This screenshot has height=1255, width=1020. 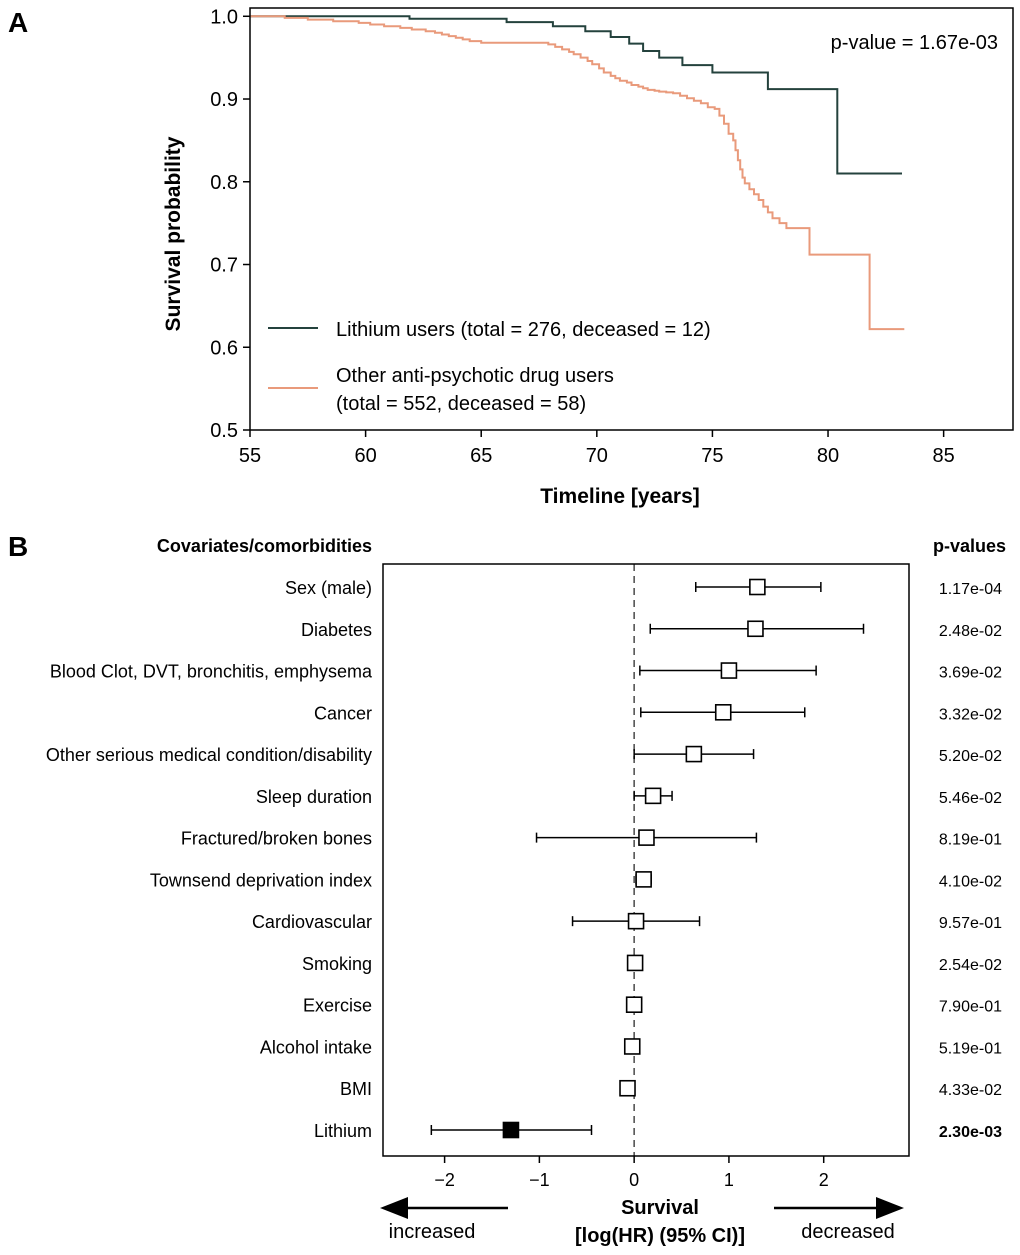 I want to click on forest-row-p-value: 5.19e-01, so click(x=970, y=1048).